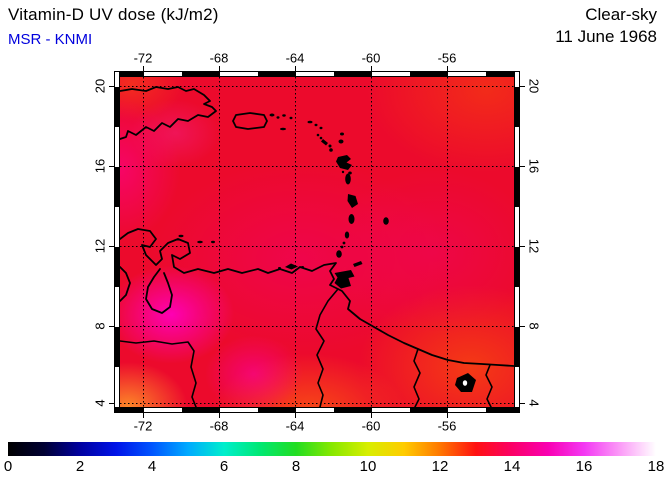 The width and height of the screenshot is (665, 480). I want to click on page-title: Vitamin-D UV dose (kJ/m2), so click(113, 14).